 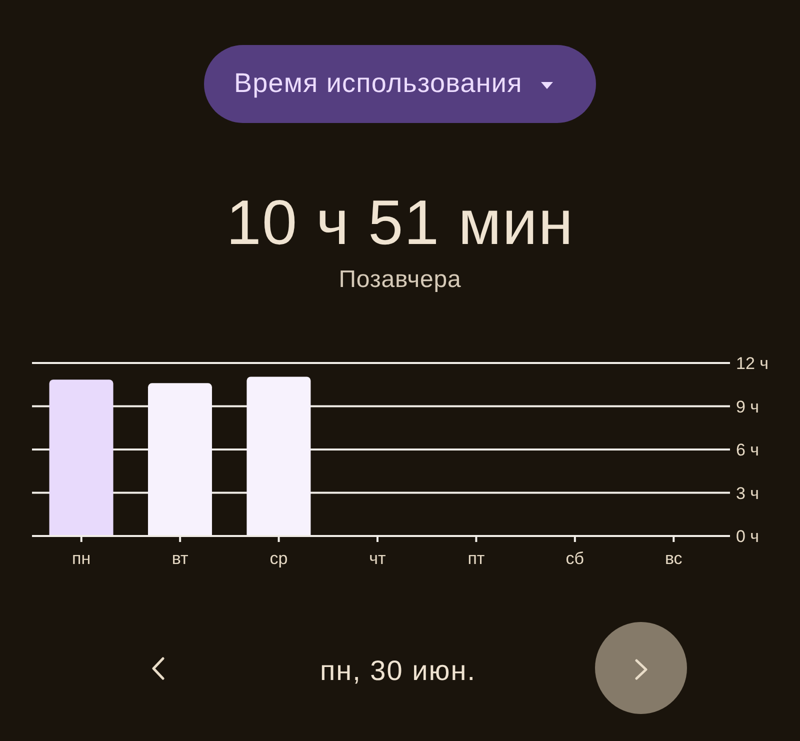 I want to click on y-tick-label: 12 ч, so click(x=752, y=364).